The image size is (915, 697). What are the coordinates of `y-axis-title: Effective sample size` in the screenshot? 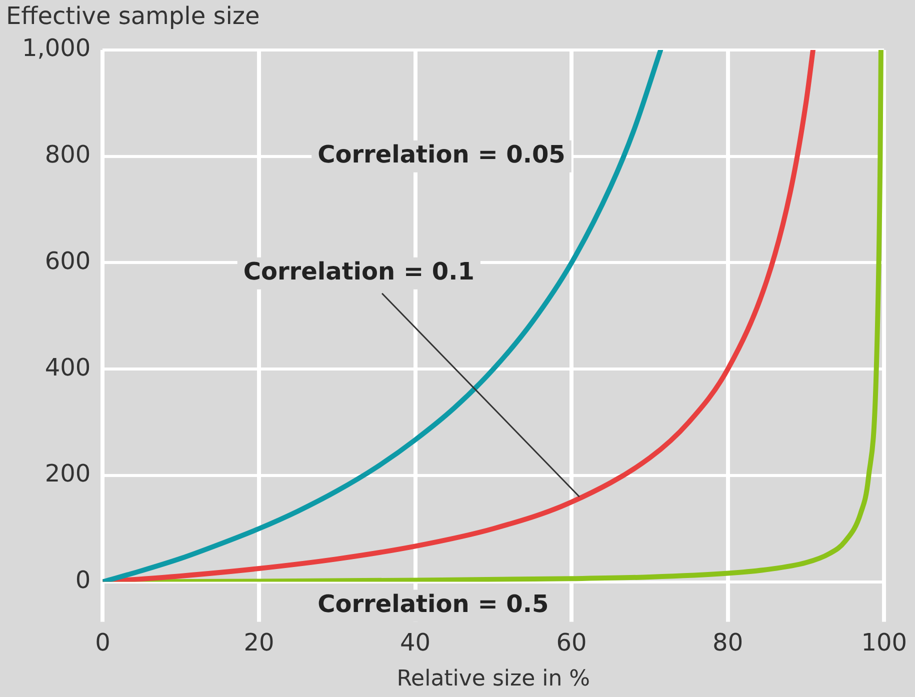 It's located at (133, 16).